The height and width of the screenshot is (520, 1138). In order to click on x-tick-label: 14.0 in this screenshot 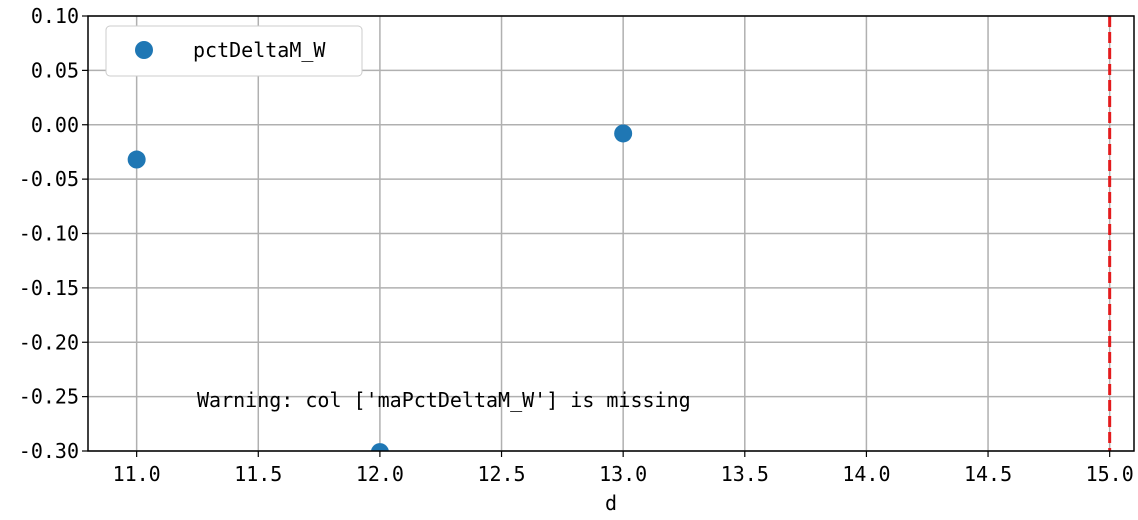, I will do `click(866, 474)`.